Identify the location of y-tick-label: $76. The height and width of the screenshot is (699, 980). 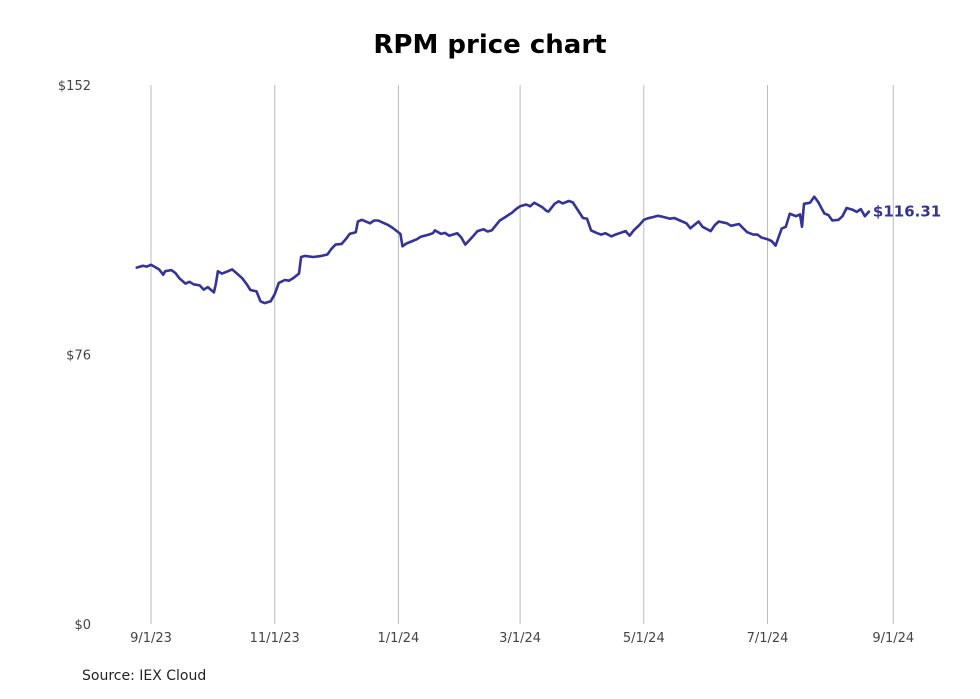
(78, 356).